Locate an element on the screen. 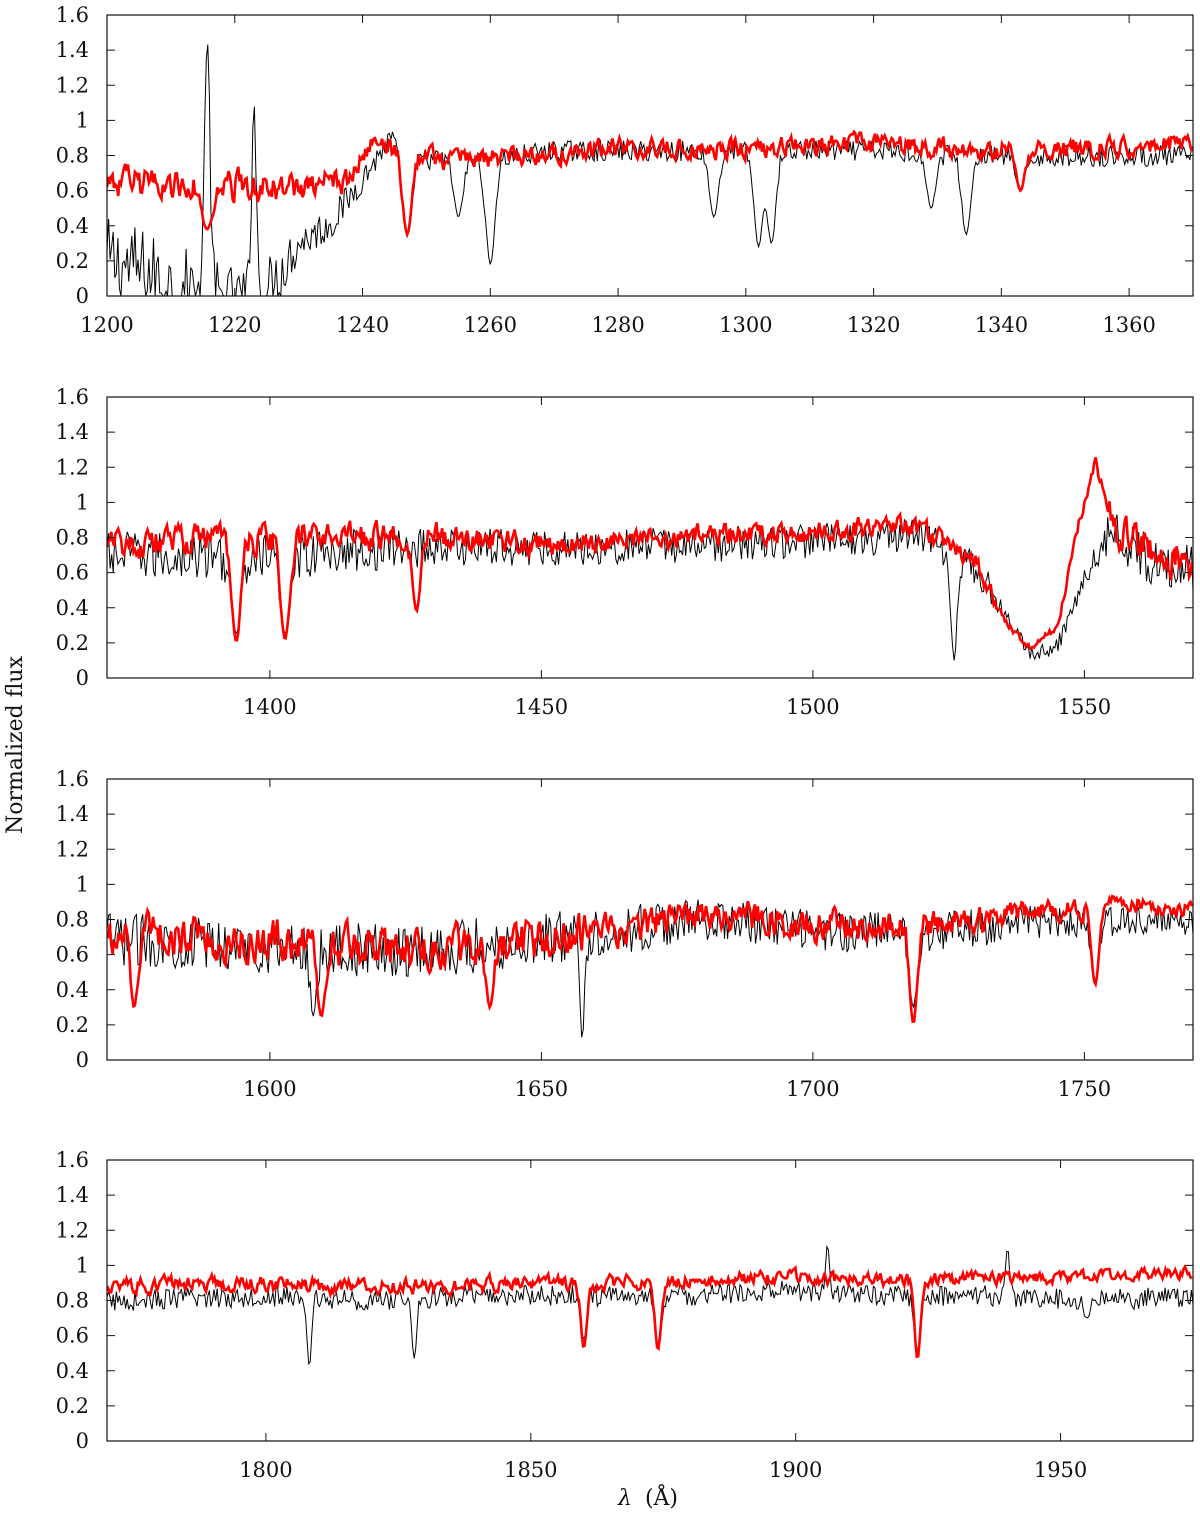  x-tick-label: 1300 is located at coordinates (745, 325).